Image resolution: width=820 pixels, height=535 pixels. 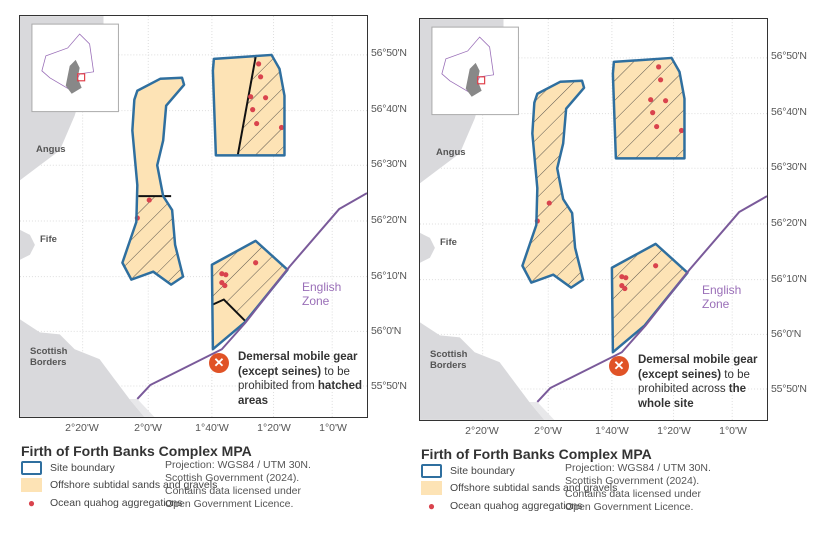 I want to click on lat-tick-label: 56°0'N, so click(x=386, y=331).